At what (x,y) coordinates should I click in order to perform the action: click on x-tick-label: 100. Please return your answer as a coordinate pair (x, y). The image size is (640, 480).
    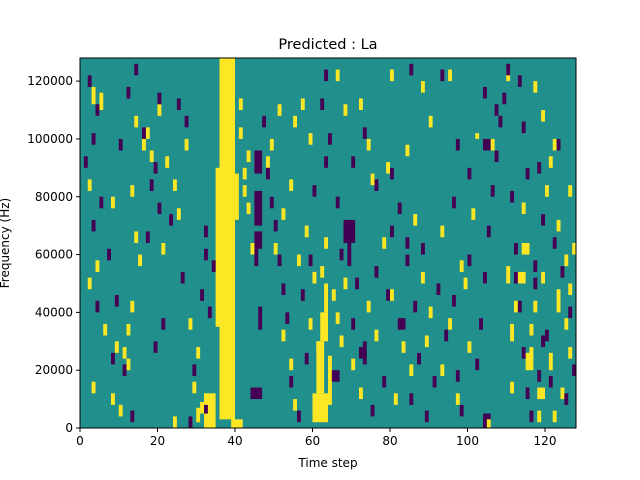
    Looking at the image, I should click on (467, 441).